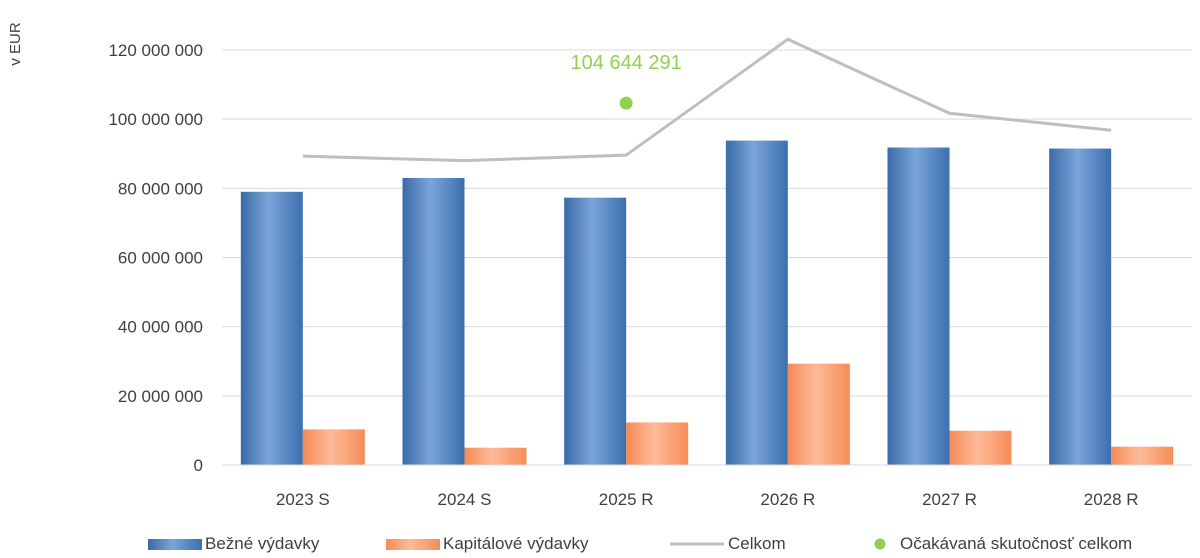 This screenshot has width=1200, height=558. What do you see at coordinates (15, 44) in the screenshot?
I see `y-axis-title: v EUR` at bounding box center [15, 44].